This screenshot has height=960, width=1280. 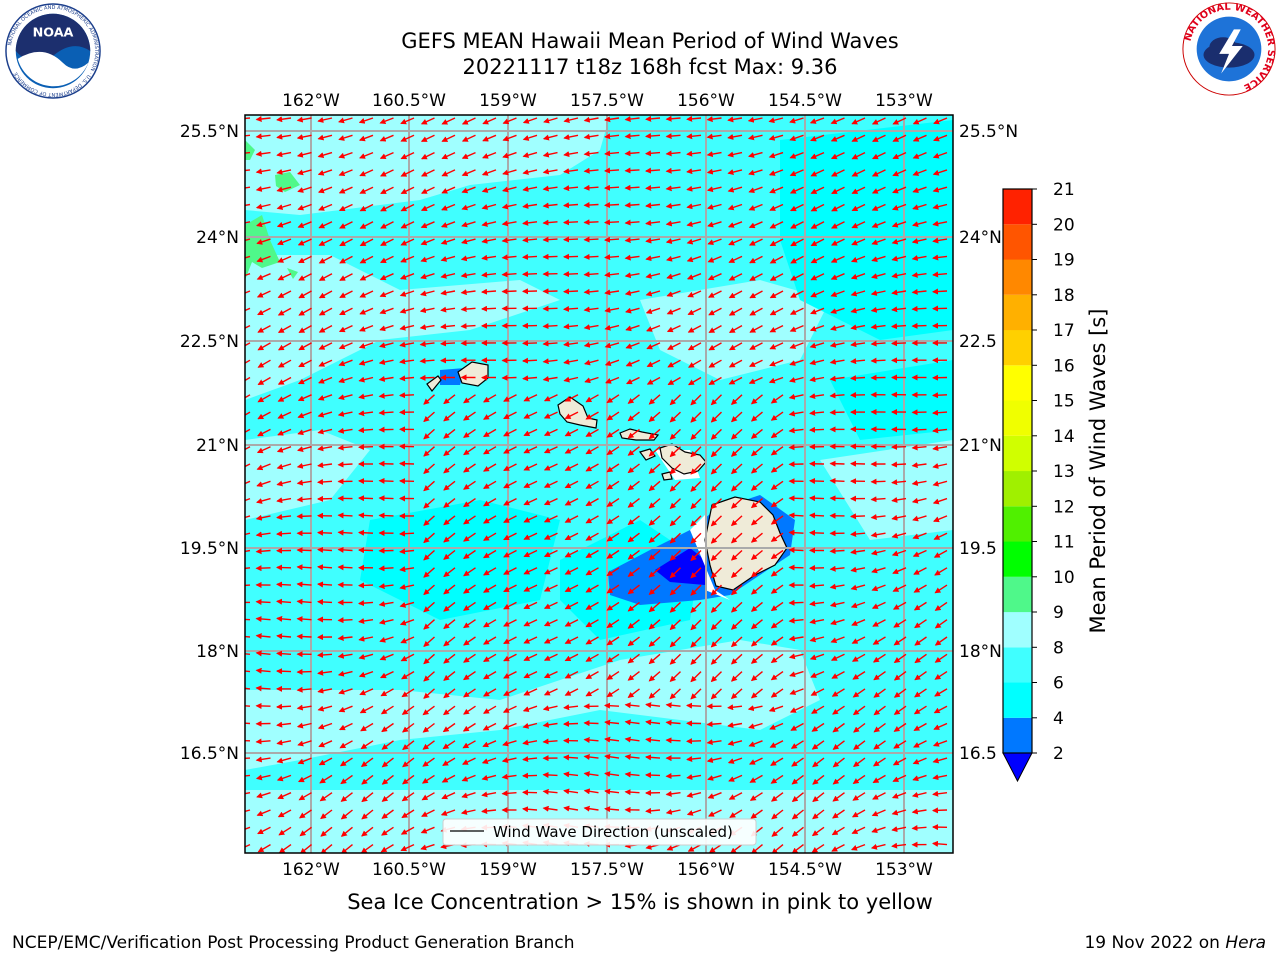 I want to click on lon-label: 162°W, so click(x=311, y=870).